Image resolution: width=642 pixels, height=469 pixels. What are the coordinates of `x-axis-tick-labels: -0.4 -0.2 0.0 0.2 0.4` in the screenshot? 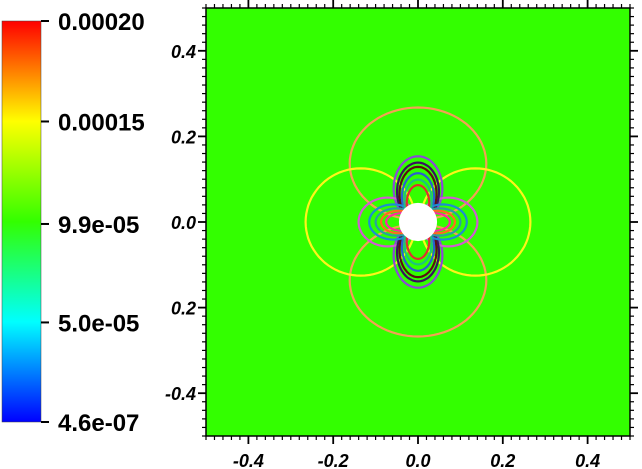 It's located at (416, 460).